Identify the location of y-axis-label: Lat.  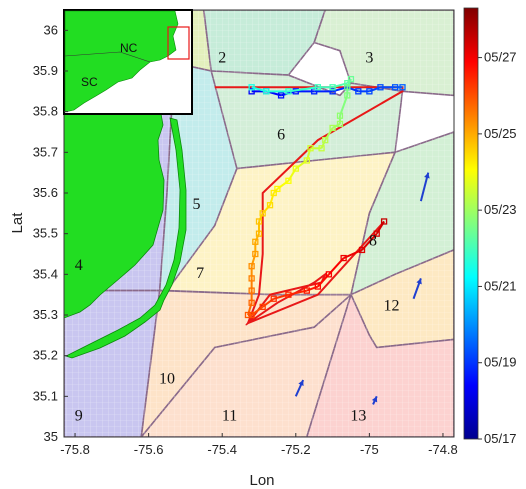
(17, 223).